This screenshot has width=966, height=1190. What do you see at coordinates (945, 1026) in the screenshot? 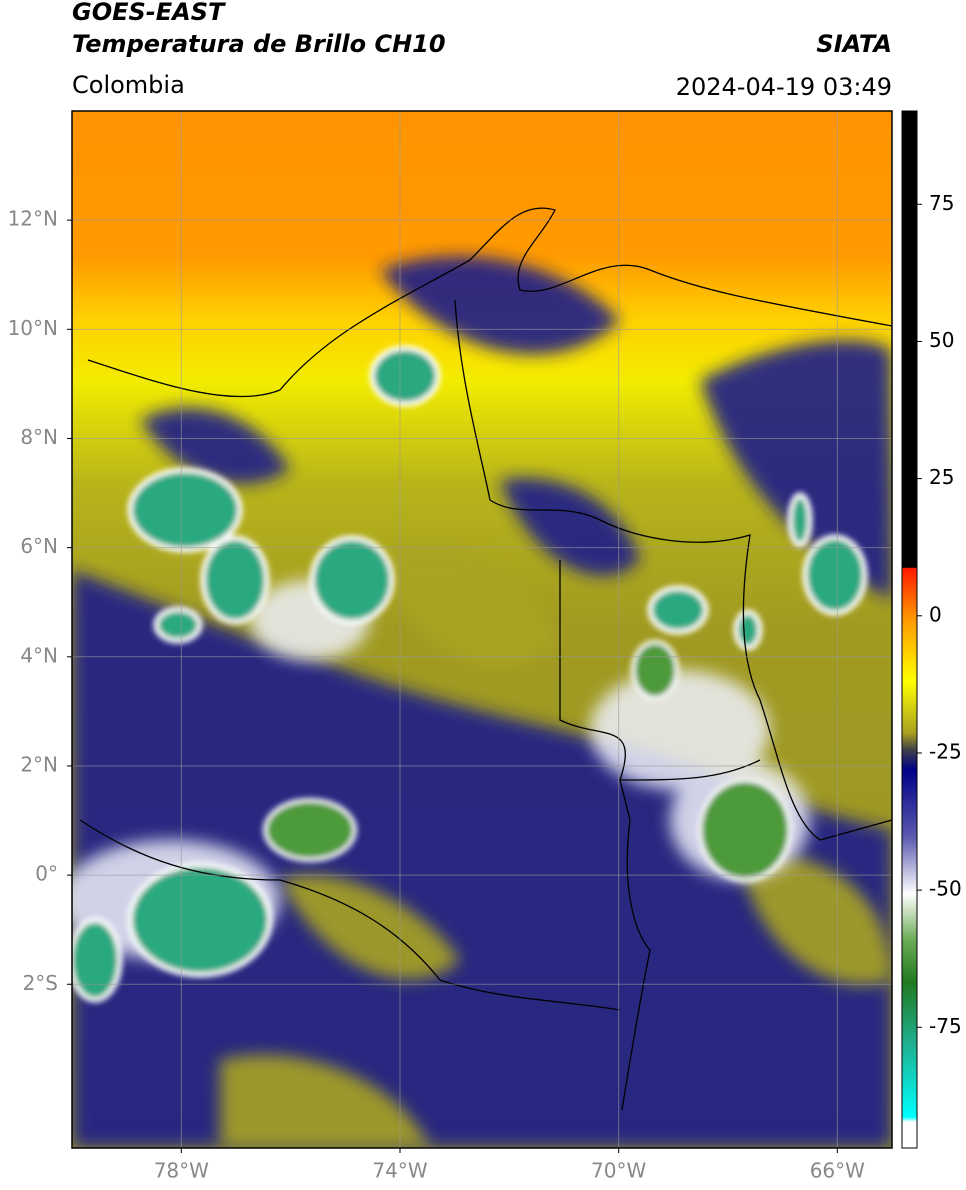
I see `colorbar-tick-label: -75` at bounding box center [945, 1026].